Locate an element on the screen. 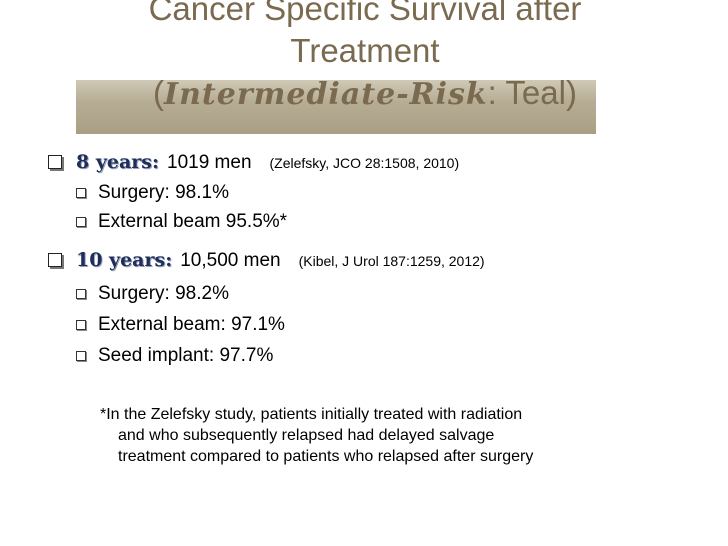 Image resolution: width=728 pixels, height=546 pixels. sub-bullet-text: Seed implant: 97.7% is located at coordinates (186, 355).